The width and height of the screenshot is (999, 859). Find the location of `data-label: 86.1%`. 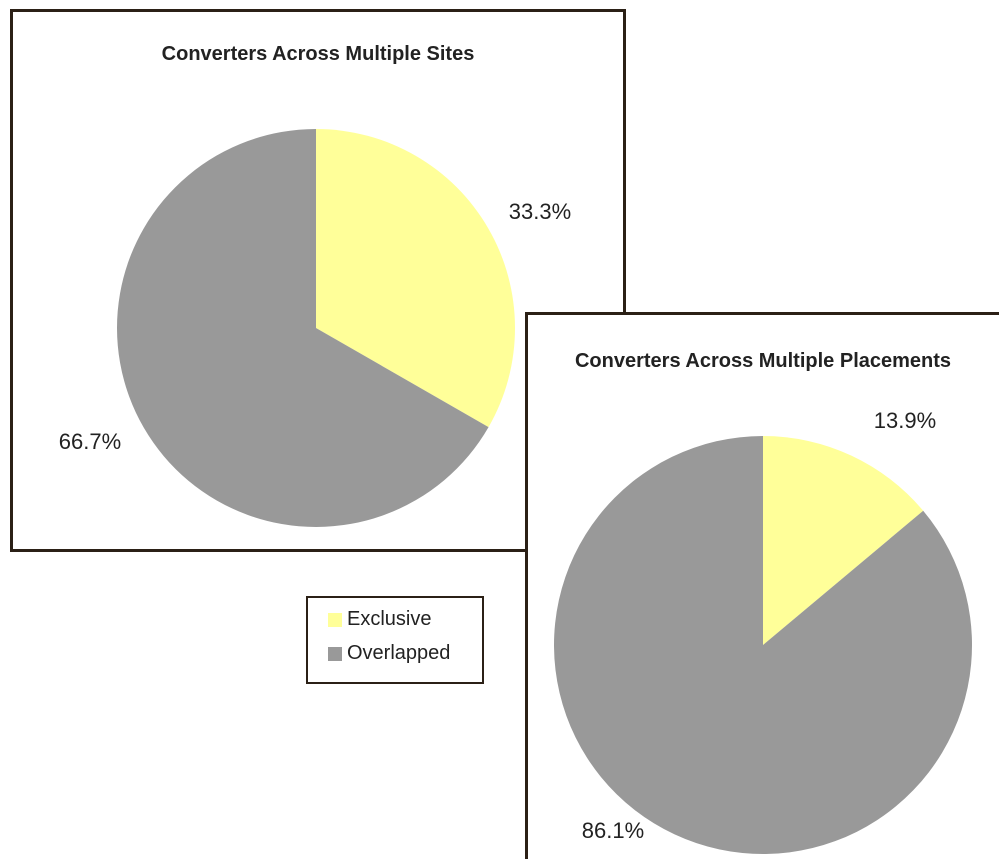

data-label: 86.1% is located at coordinates (613, 830).